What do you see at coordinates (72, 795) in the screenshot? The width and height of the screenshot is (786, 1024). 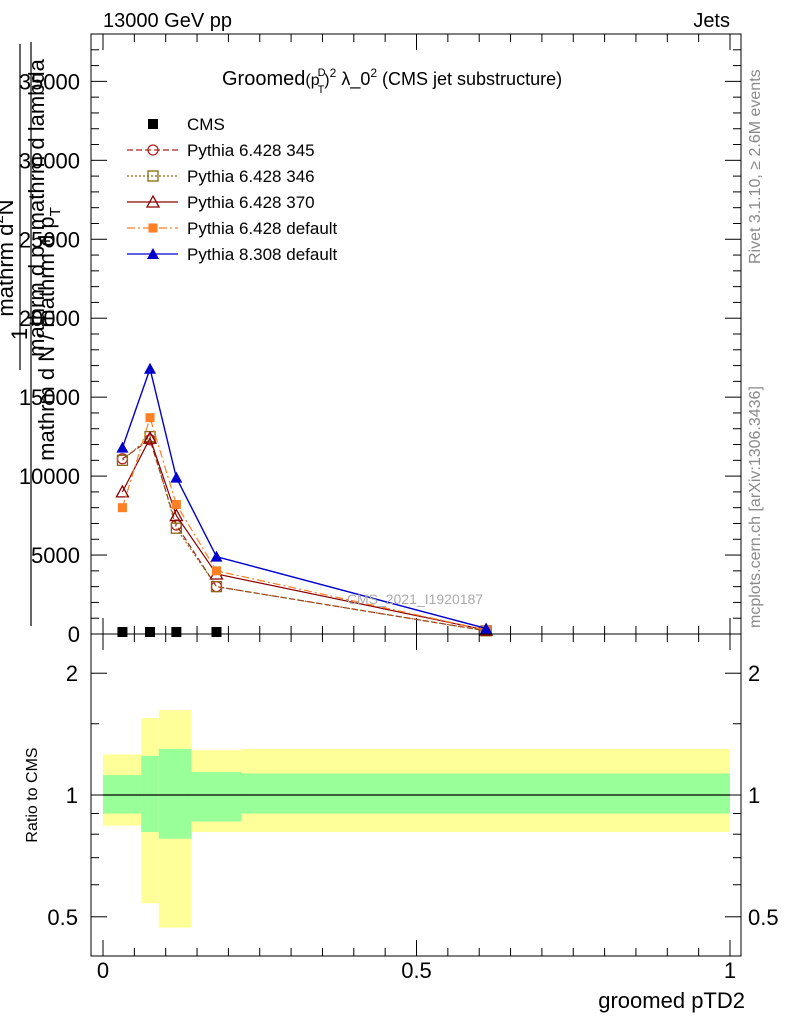 I see `ratio-y-tick-label-left: 1` at bounding box center [72, 795].